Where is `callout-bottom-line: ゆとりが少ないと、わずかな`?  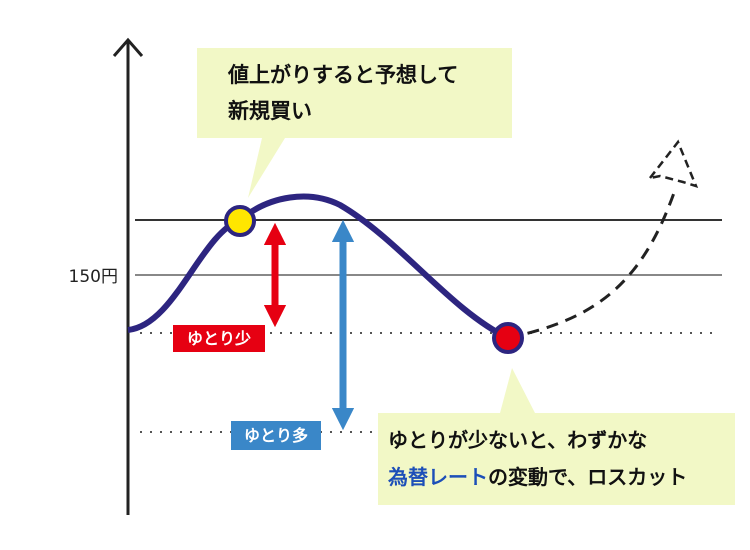 callout-bottom-line: ゆとりが少ないと、わずかな is located at coordinates (517, 440).